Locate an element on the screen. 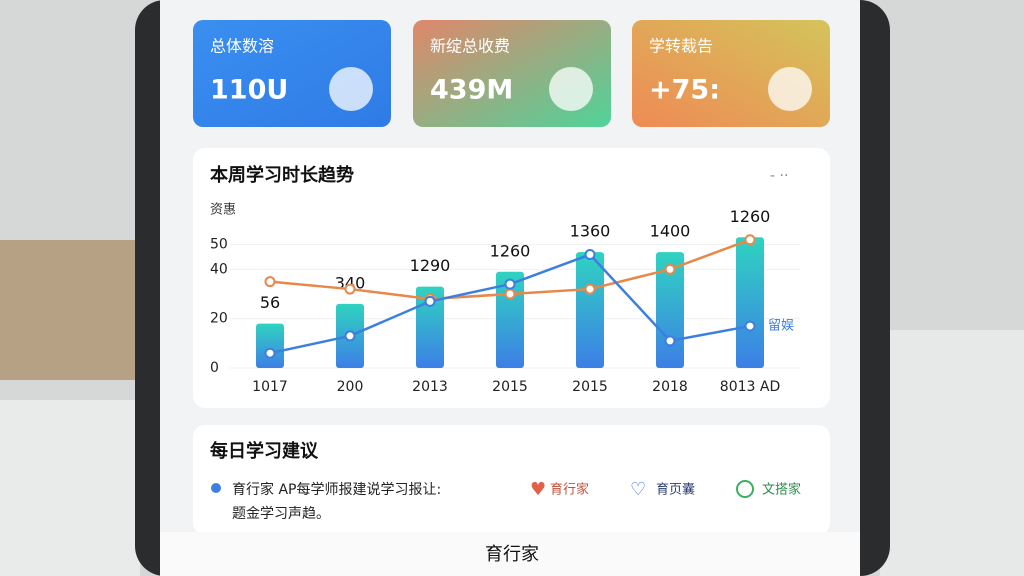 Image resolution: width=1024 pixels, height=576 pixels. tag: 育行家 is located at coordinates (569, 490).